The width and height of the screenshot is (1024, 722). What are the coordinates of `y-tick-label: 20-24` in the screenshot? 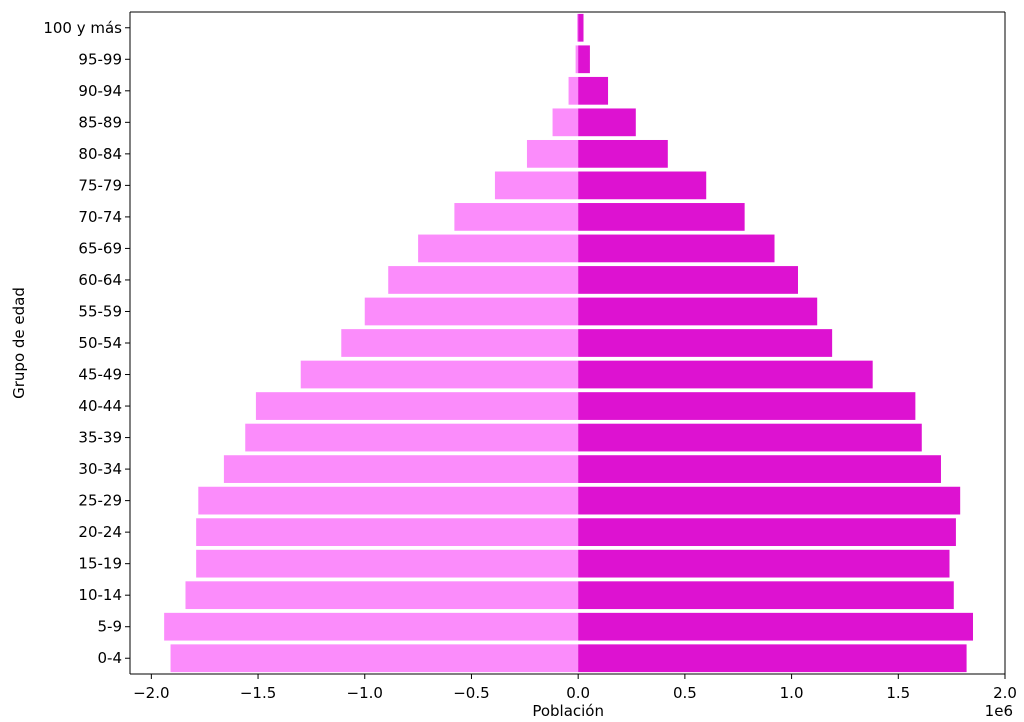 It's located at (100, 532).